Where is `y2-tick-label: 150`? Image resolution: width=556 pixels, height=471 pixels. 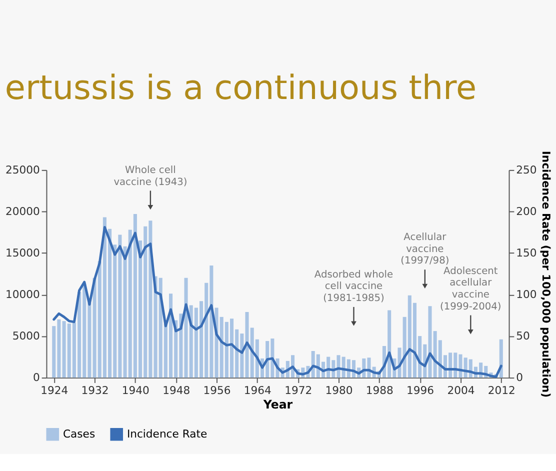
y2-tick-label: 150 is located at coordinates (526, 253).